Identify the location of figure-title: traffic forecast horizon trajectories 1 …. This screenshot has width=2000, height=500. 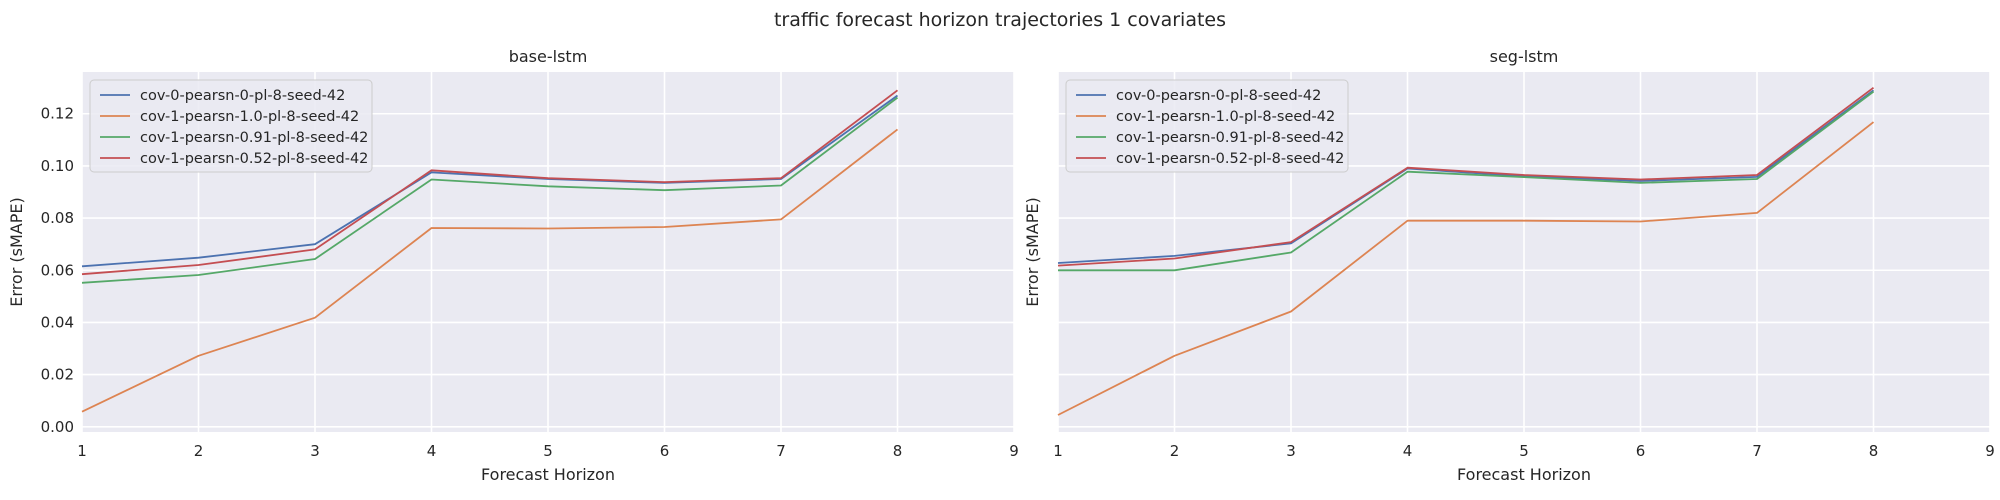
(1000, 20).